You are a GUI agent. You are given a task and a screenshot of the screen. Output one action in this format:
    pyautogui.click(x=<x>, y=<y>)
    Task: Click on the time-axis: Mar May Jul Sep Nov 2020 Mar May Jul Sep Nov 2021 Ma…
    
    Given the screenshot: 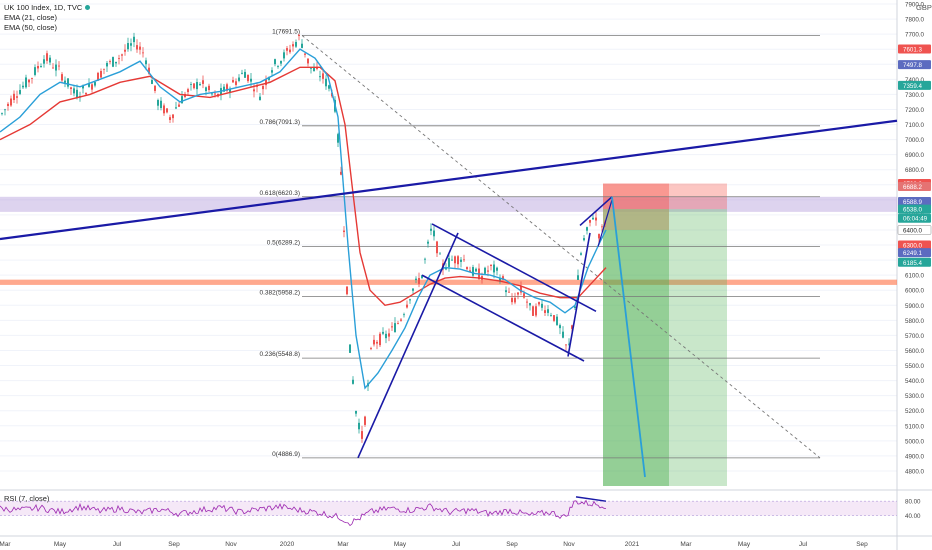 What is the action you would take?
    pyautogui.click(x=466, y=541)
    